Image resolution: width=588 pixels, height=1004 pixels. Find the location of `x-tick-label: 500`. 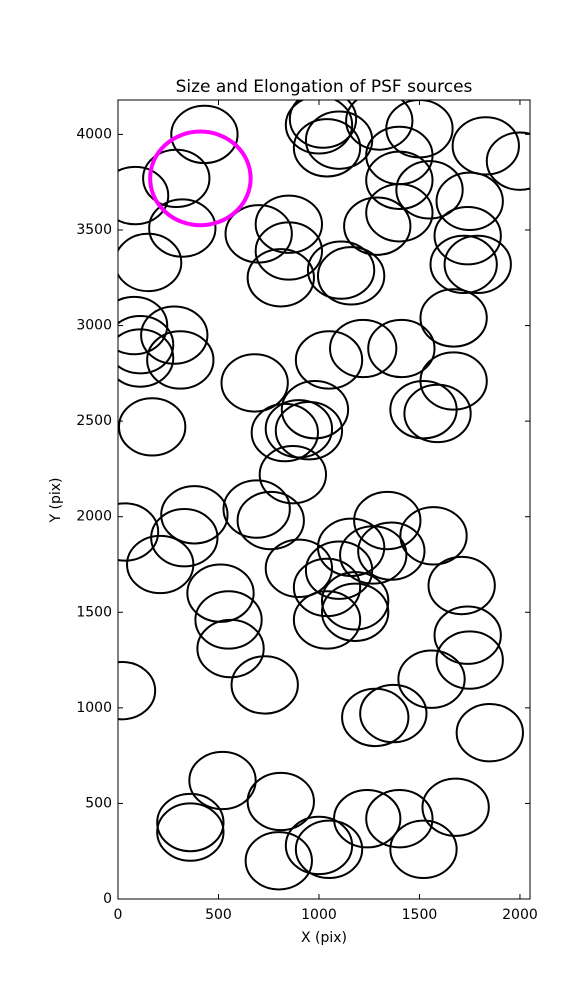

x-tick-label: 500 is located at coordinates (218, 915).